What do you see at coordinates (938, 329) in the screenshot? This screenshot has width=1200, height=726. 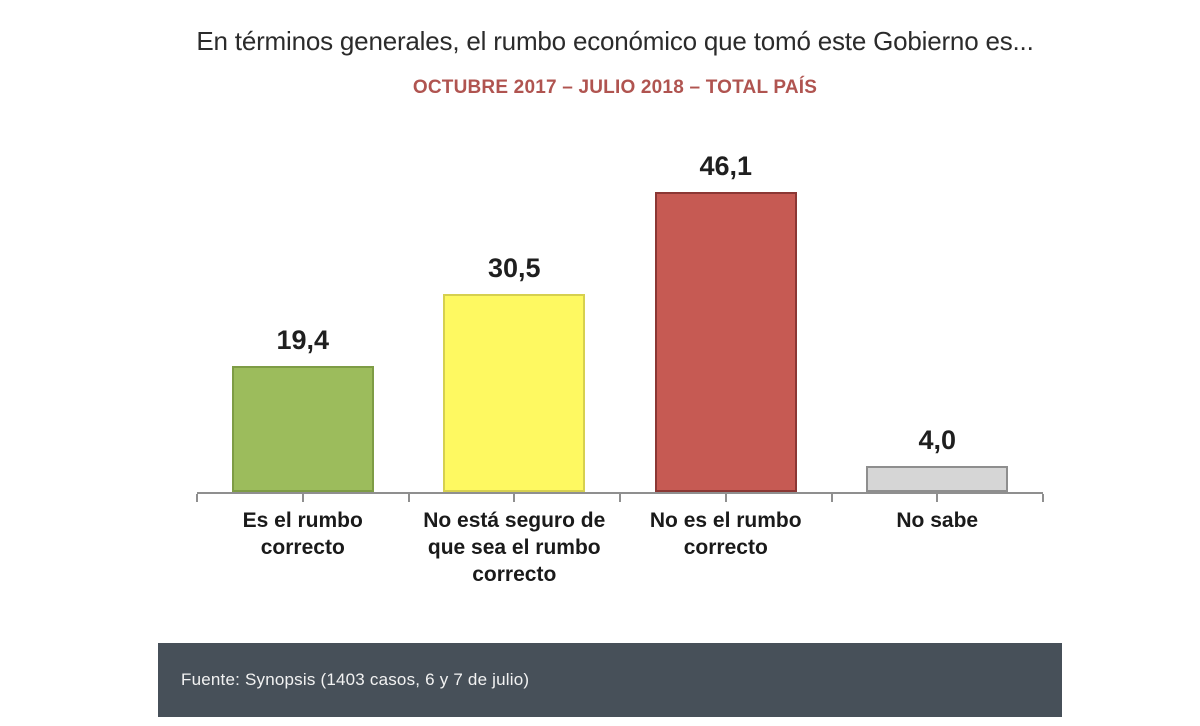 I see `bar-group: 4,0` at bounding box center [938, 329].